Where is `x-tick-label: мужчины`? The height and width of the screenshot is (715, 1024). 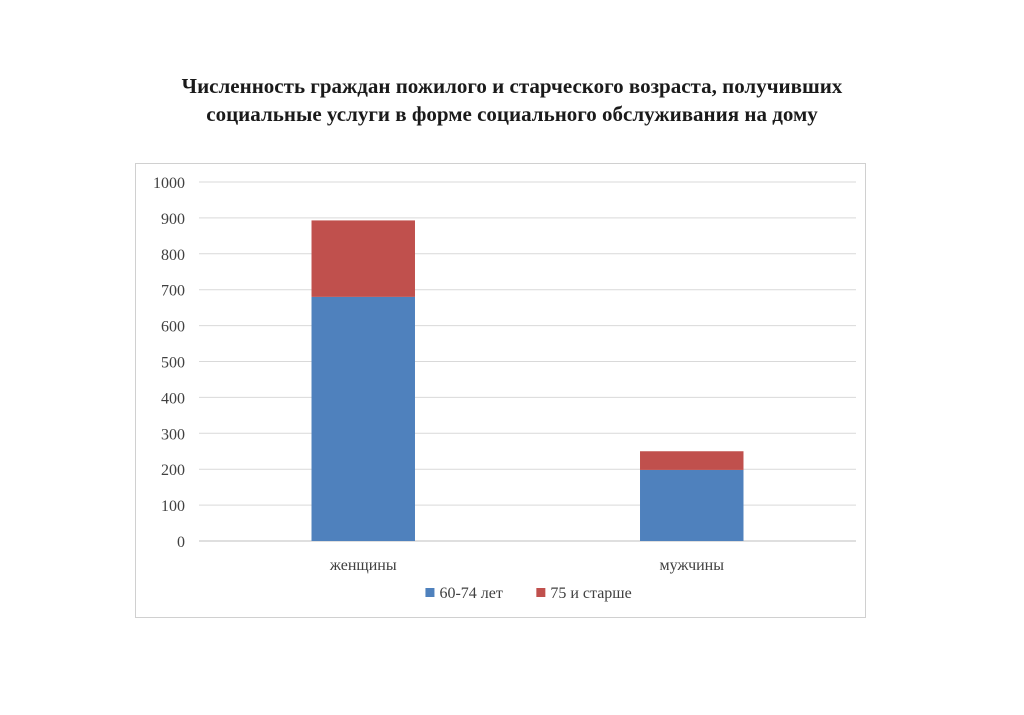
x-tick-label: мужчины is located at coordinates (692, 565).